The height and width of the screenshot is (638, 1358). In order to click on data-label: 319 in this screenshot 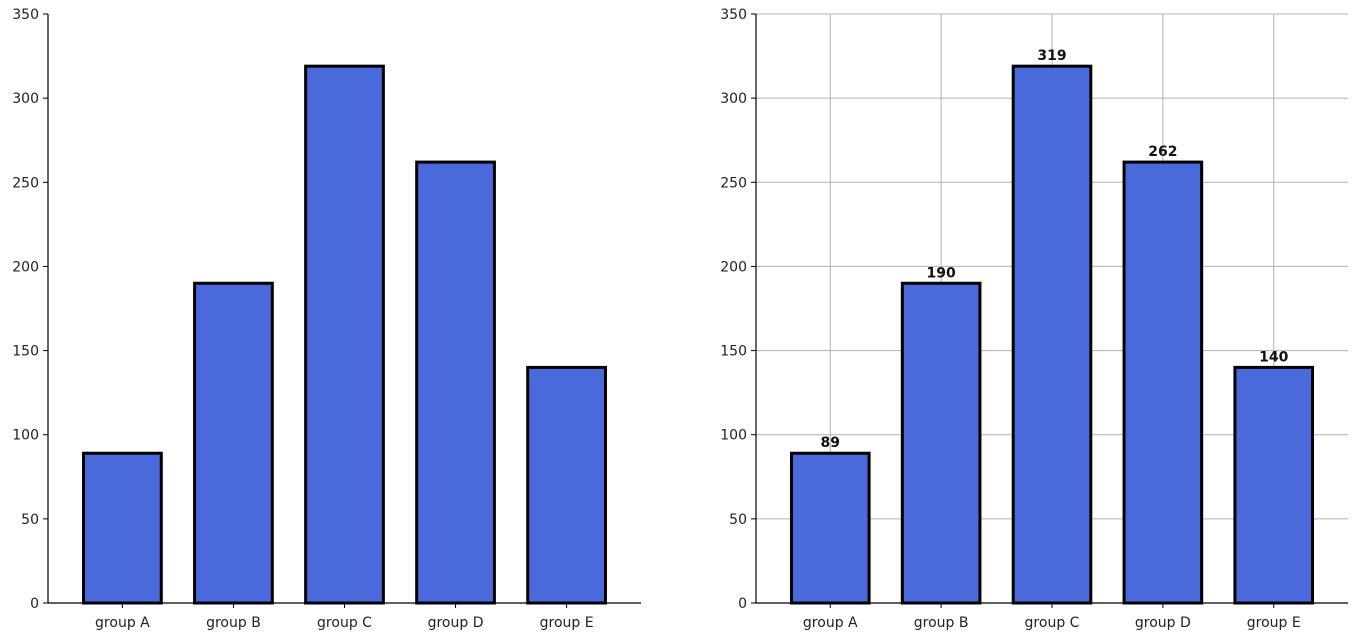, I will do `click(1051, 56)`.